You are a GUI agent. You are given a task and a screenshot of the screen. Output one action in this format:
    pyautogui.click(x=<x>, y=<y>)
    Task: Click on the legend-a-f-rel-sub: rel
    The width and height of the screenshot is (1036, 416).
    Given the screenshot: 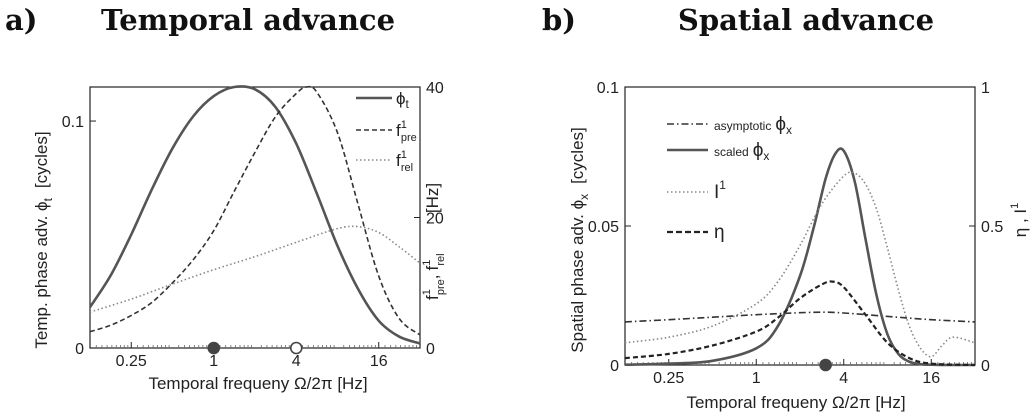 What is the action you would take?
    pyautogui.click(x=407, y=168)
    